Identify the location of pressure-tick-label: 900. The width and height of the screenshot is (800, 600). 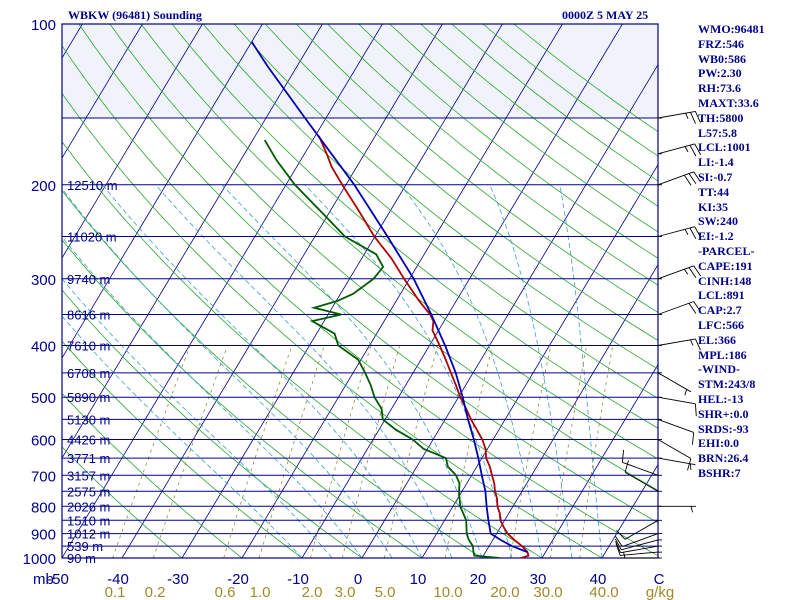
(43, 535).